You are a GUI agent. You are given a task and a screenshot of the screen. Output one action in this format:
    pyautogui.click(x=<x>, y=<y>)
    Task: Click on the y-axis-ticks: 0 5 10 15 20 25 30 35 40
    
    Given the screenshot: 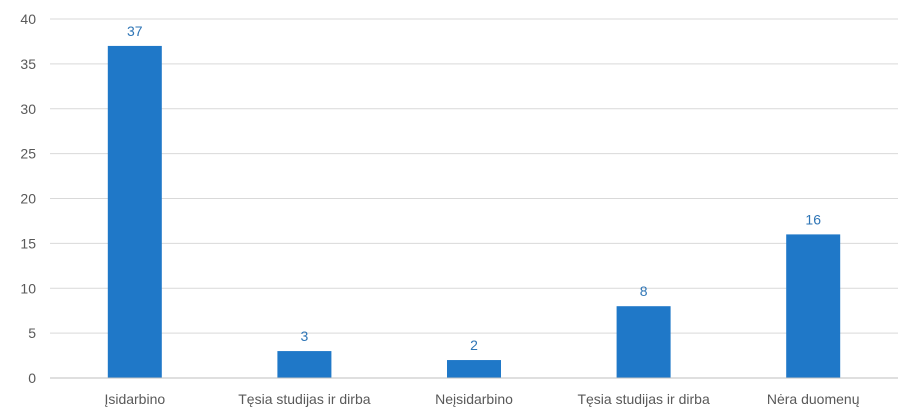 What is the action you would take?
    pyautogui.click(x=28, y=198)
    